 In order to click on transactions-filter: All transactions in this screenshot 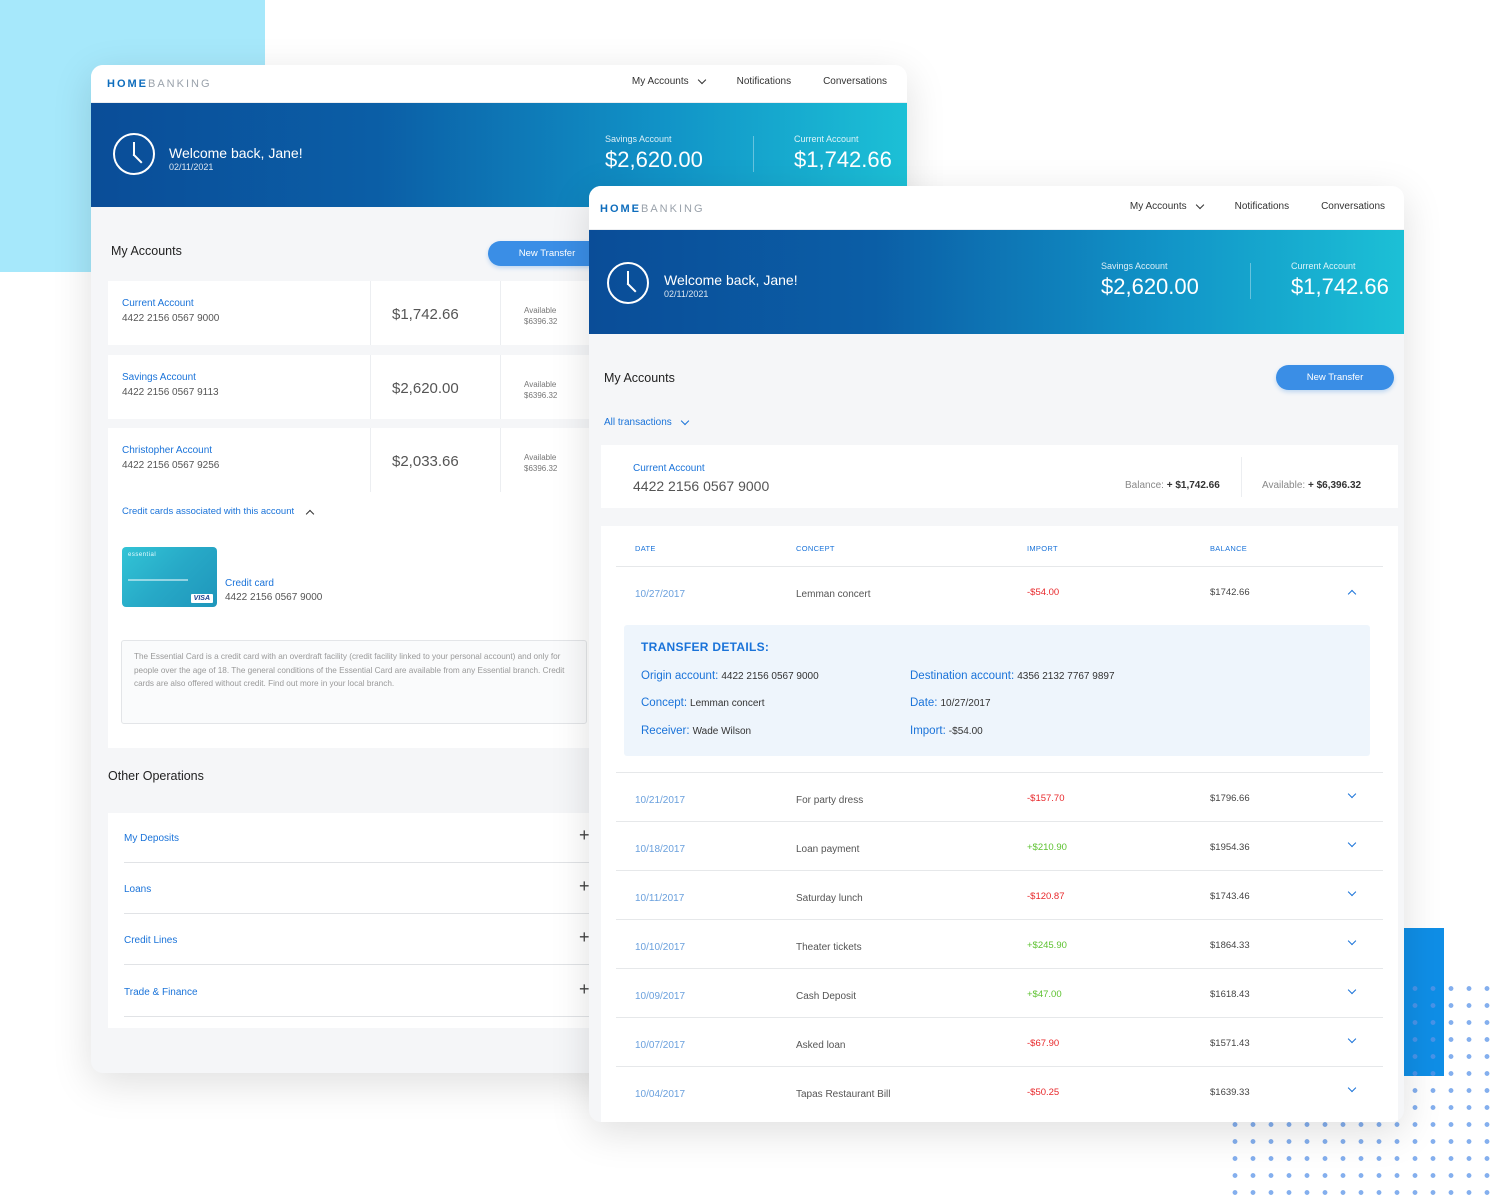, I will do `click(647, 422)`.